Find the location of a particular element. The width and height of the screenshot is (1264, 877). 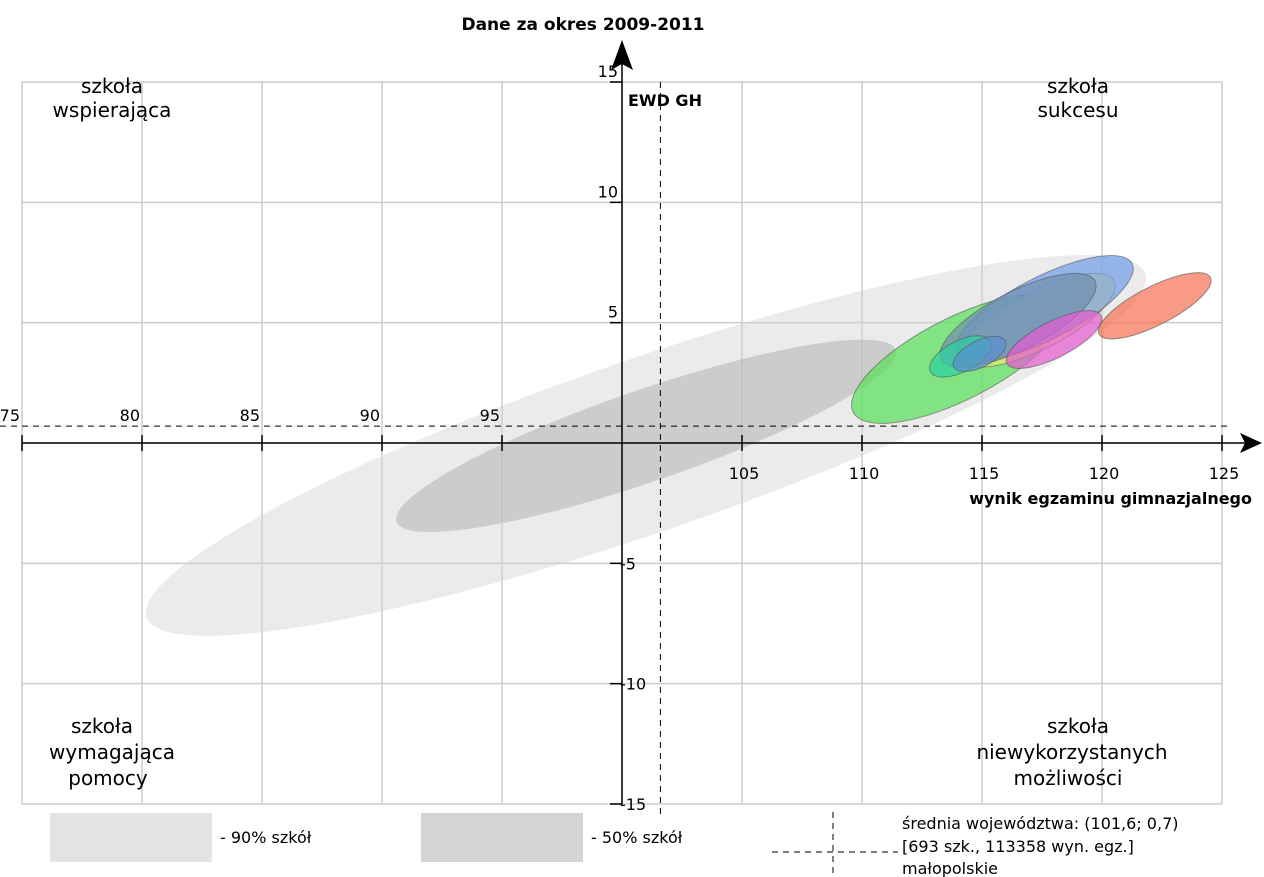

y-tick-label: 15 is located at coordinates (608, 71).